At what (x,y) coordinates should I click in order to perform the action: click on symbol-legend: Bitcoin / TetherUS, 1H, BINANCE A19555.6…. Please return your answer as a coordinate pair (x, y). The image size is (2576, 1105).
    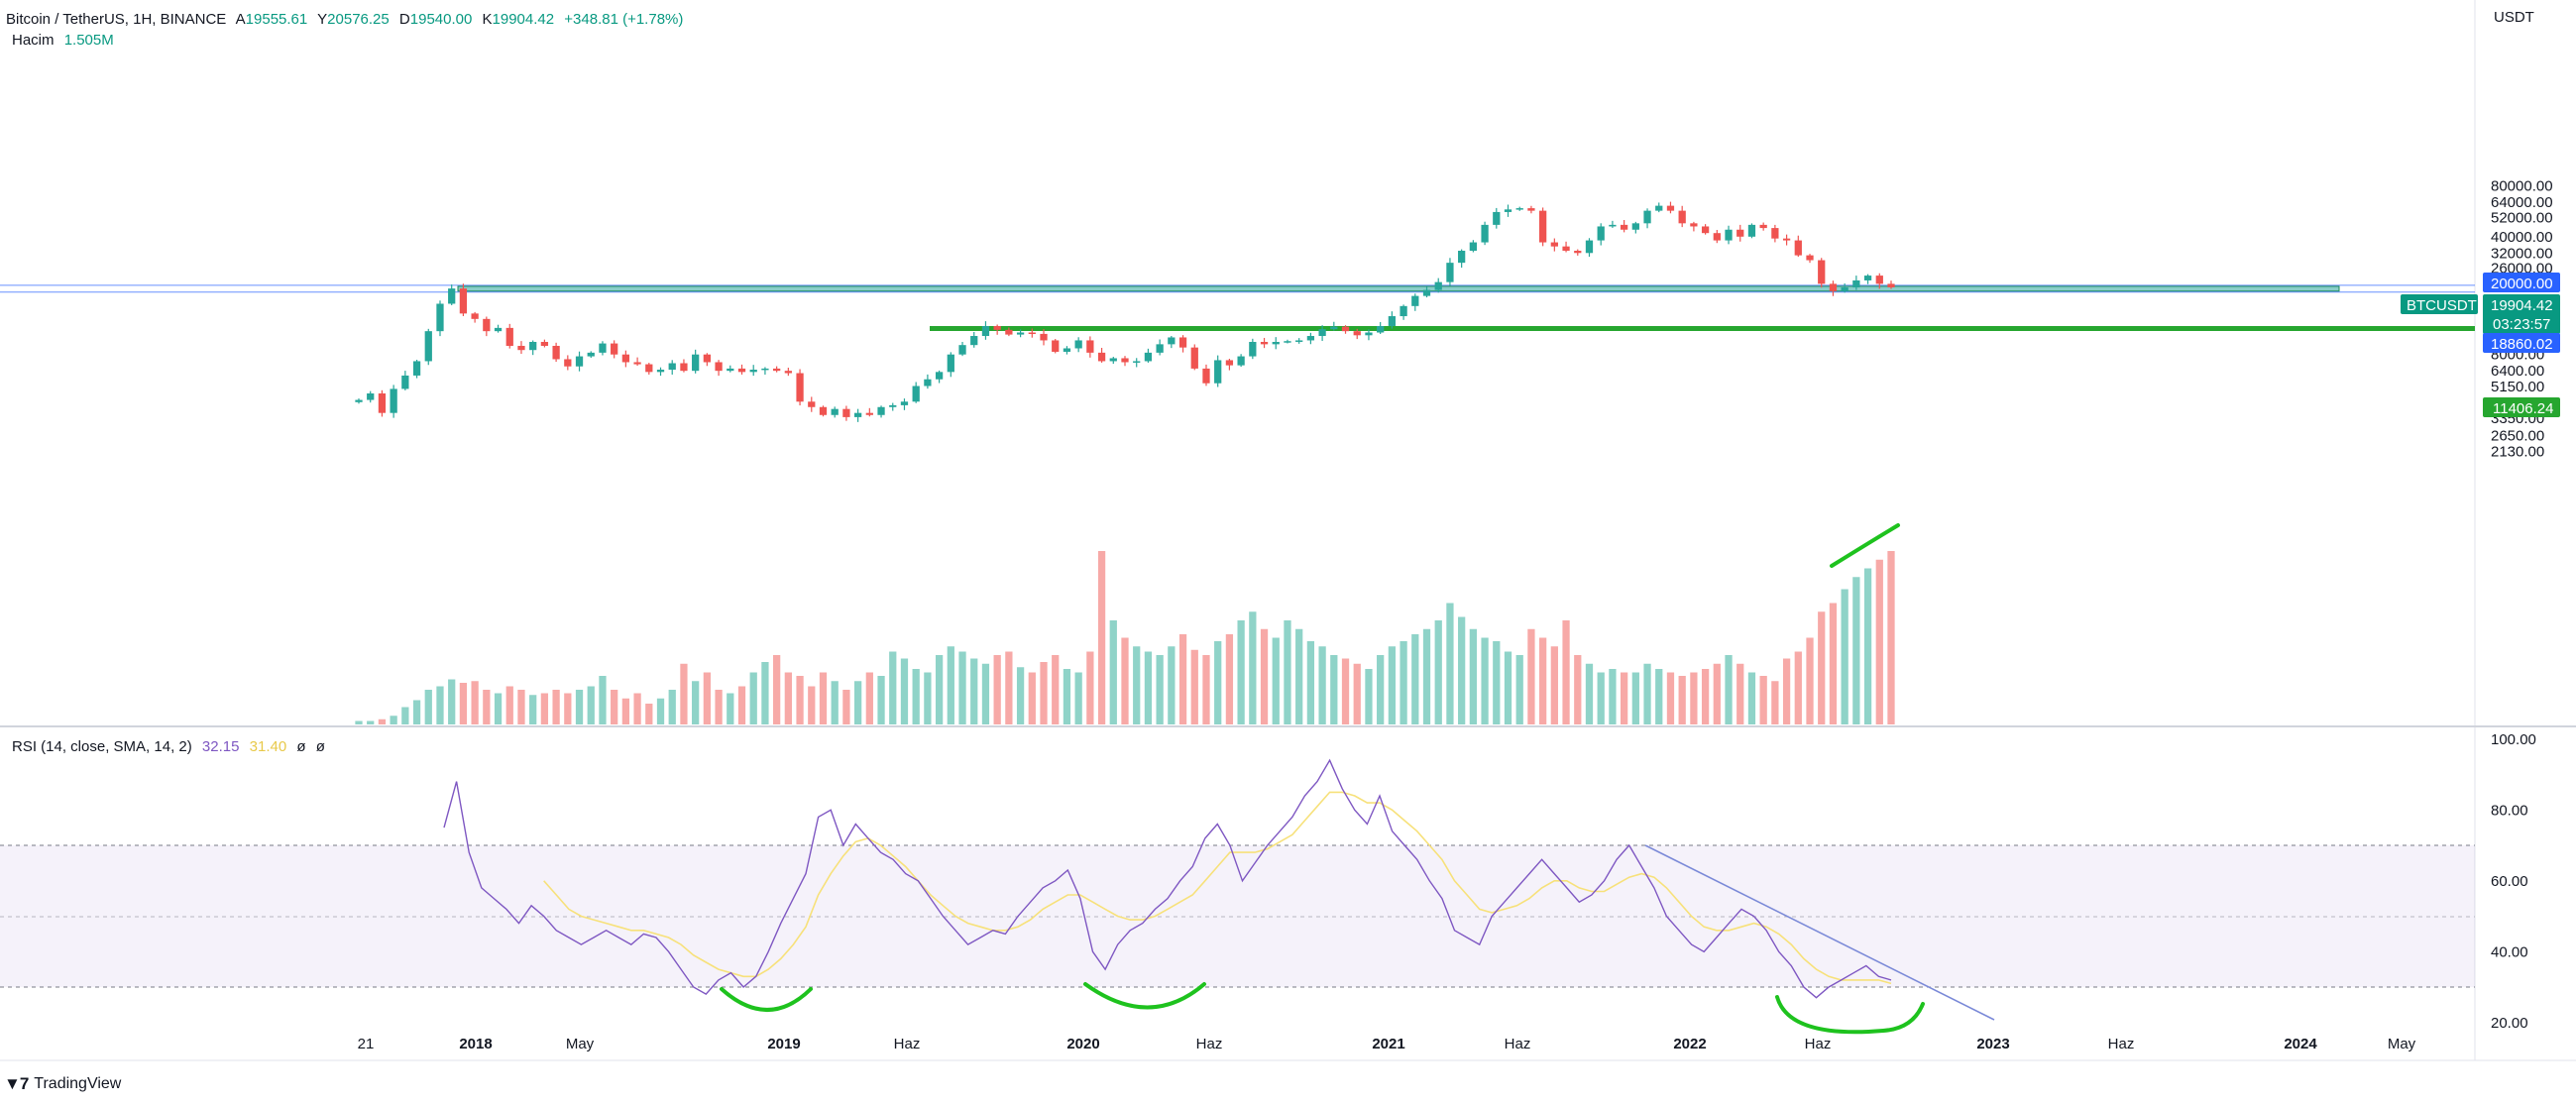
    Looking at the image, I should click on (347, 19).